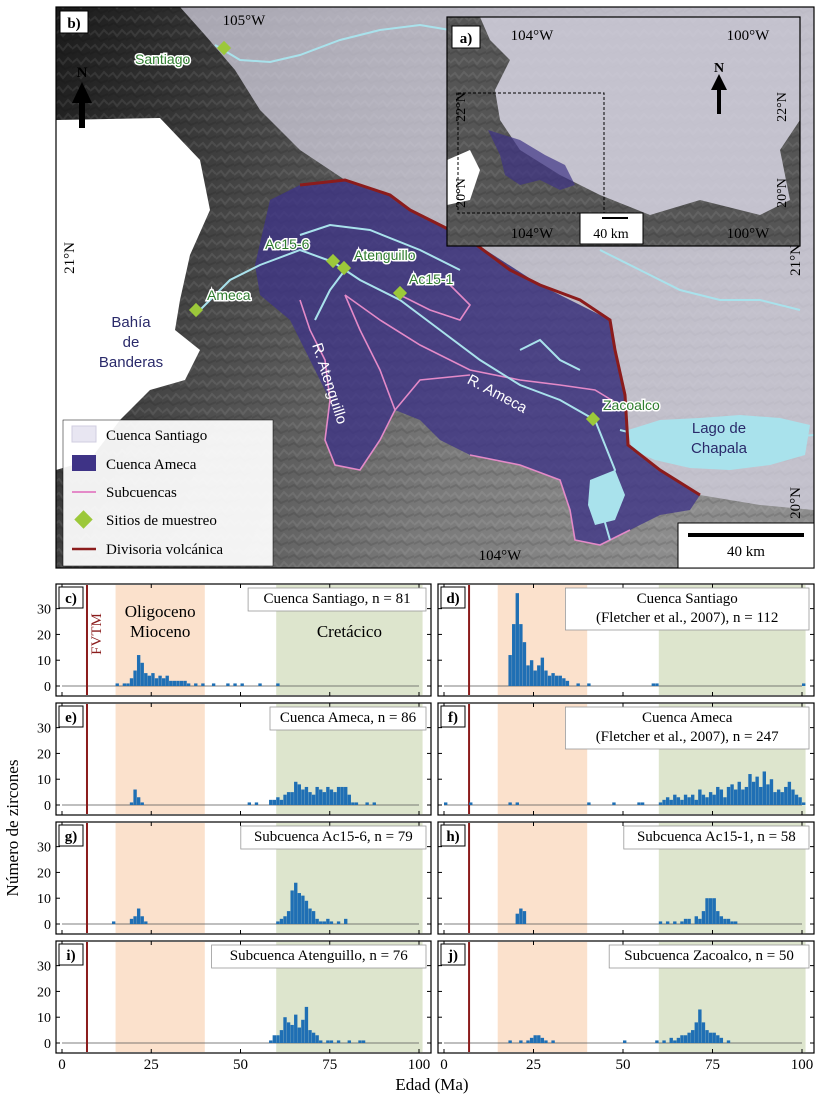 Image resolution: width=821 pixels, height=1103 pixels. I want to click on lon-104-bottom: 104°W, so click(500, 556).